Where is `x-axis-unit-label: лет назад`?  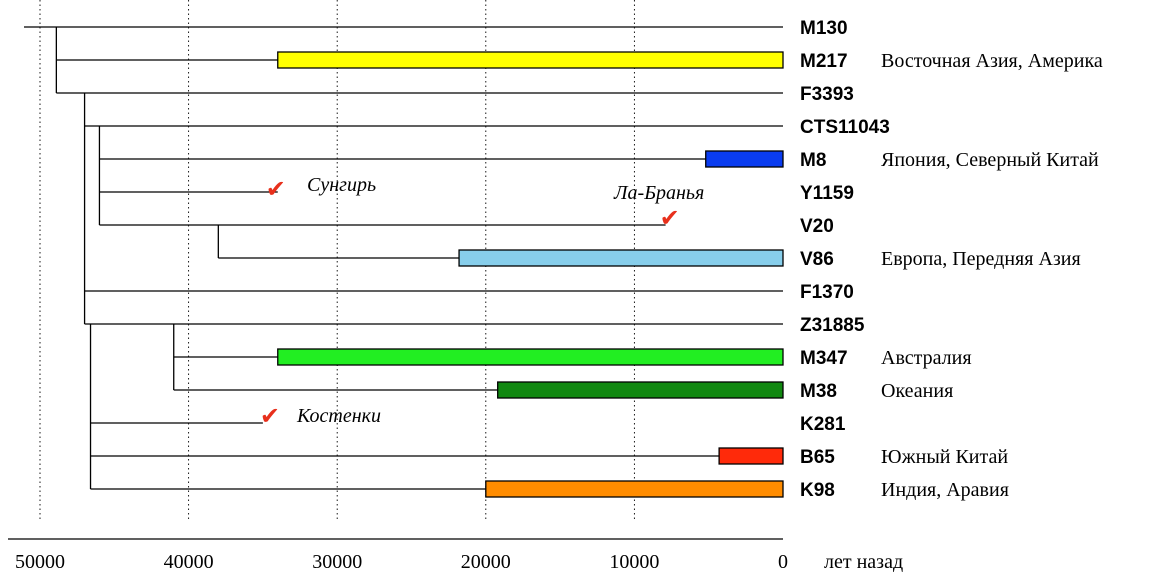
x-axis-unit-label: лет назад is located at coordinates (863, 562).